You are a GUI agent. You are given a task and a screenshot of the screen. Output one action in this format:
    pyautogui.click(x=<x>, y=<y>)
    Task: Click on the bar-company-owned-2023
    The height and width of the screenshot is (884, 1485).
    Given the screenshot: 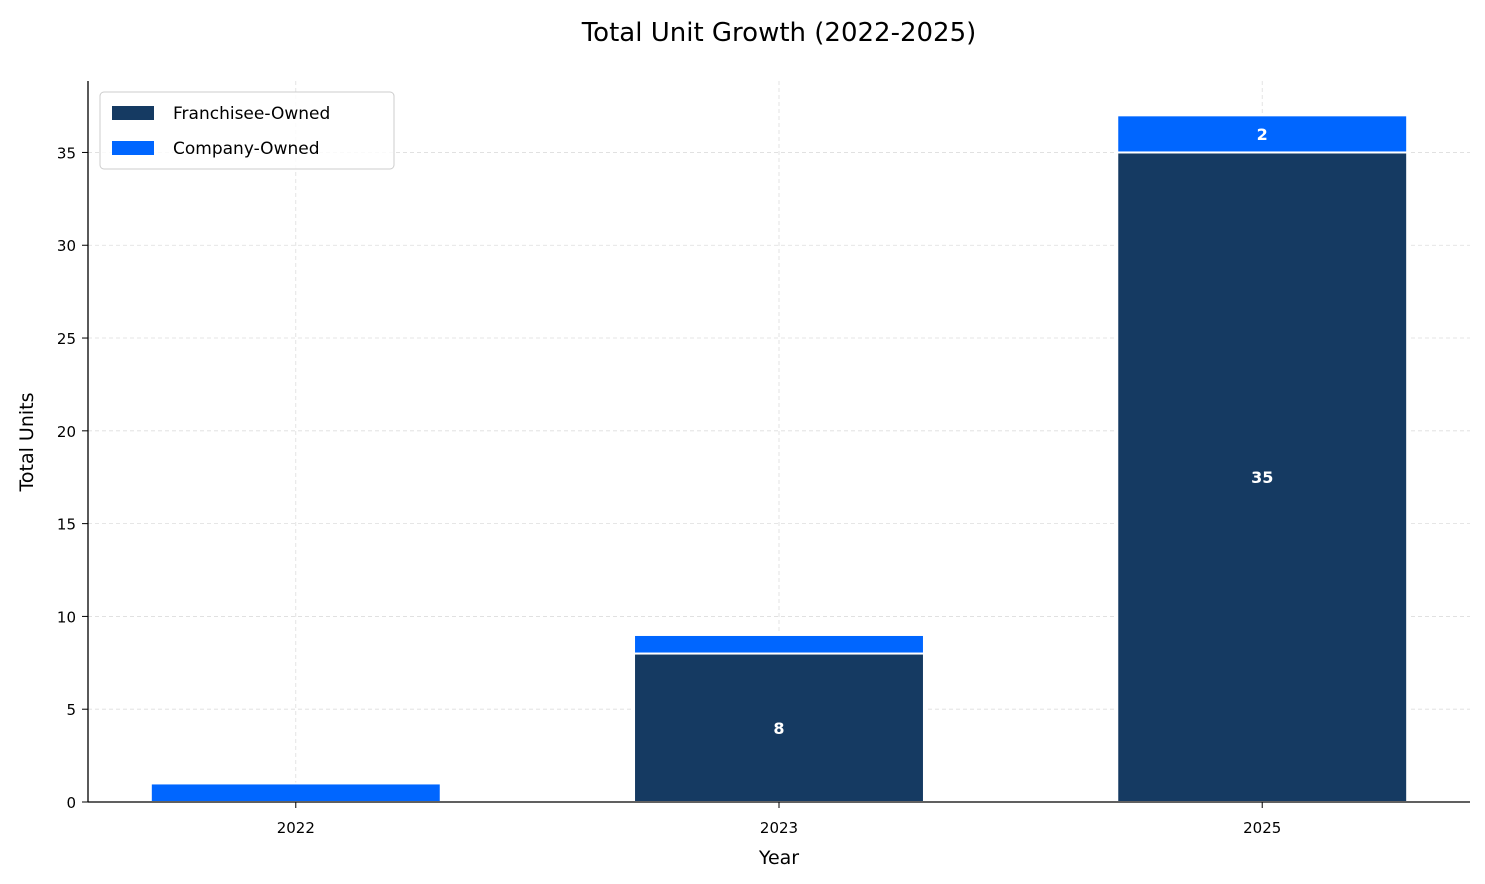 What is the action you would take?
    pyautogui.click(x=779, y=644)
    